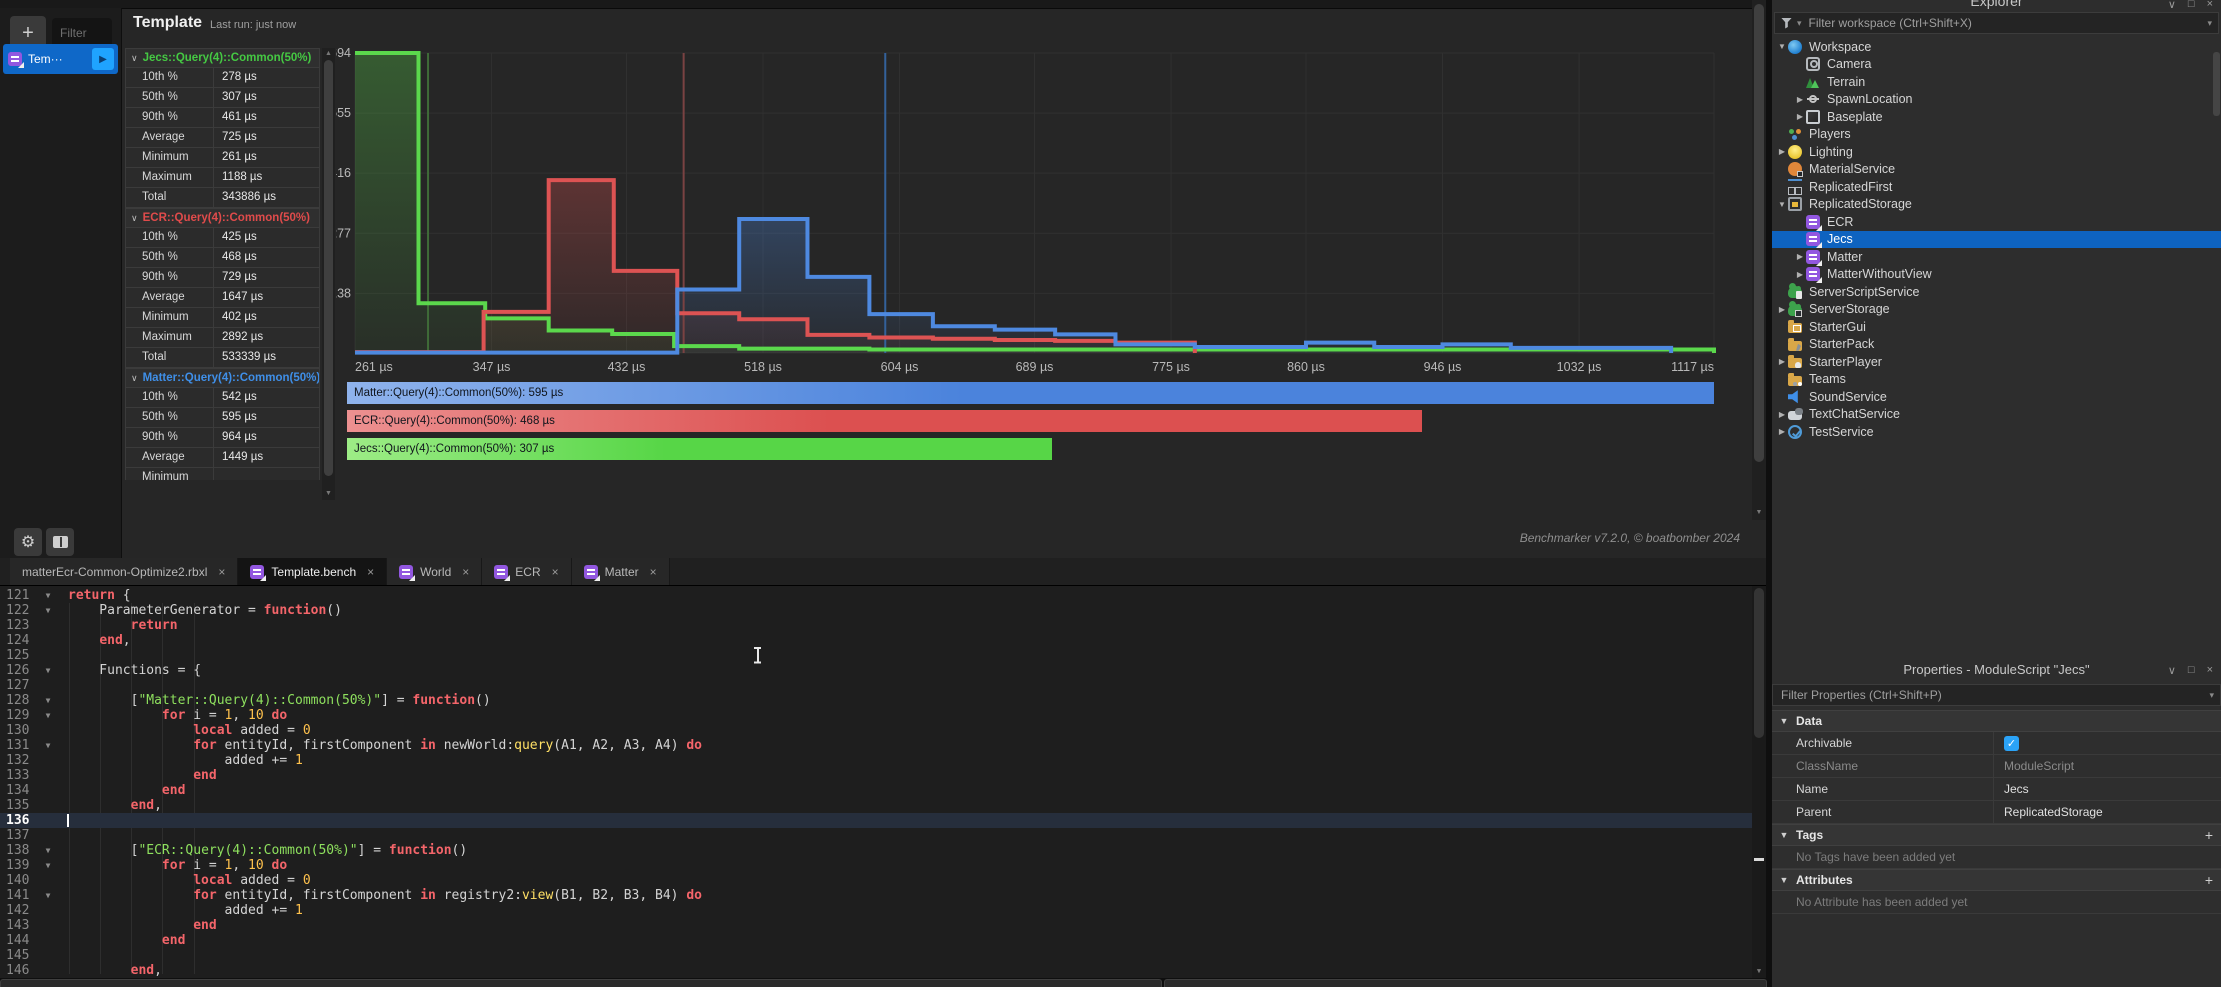  I want to click on add-attributes-button: +, so click(2208, 880).